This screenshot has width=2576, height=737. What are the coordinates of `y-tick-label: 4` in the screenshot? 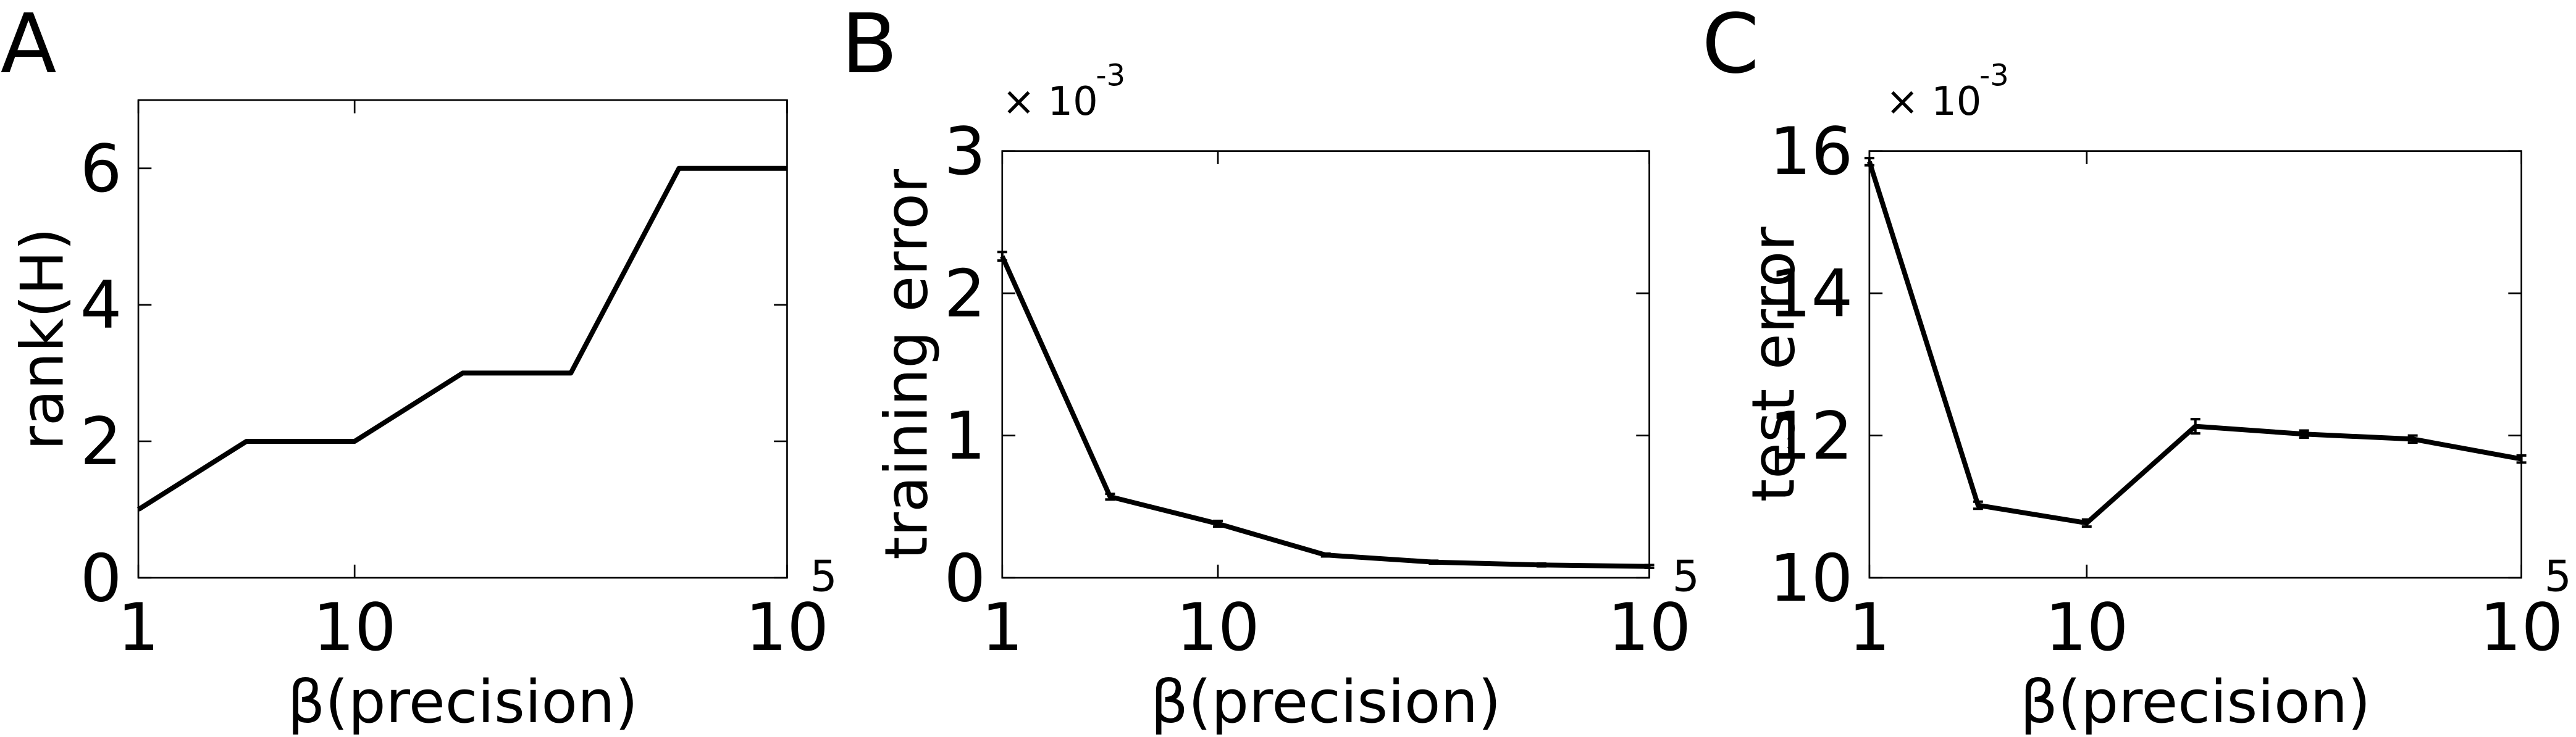 It's located at (101, 305).